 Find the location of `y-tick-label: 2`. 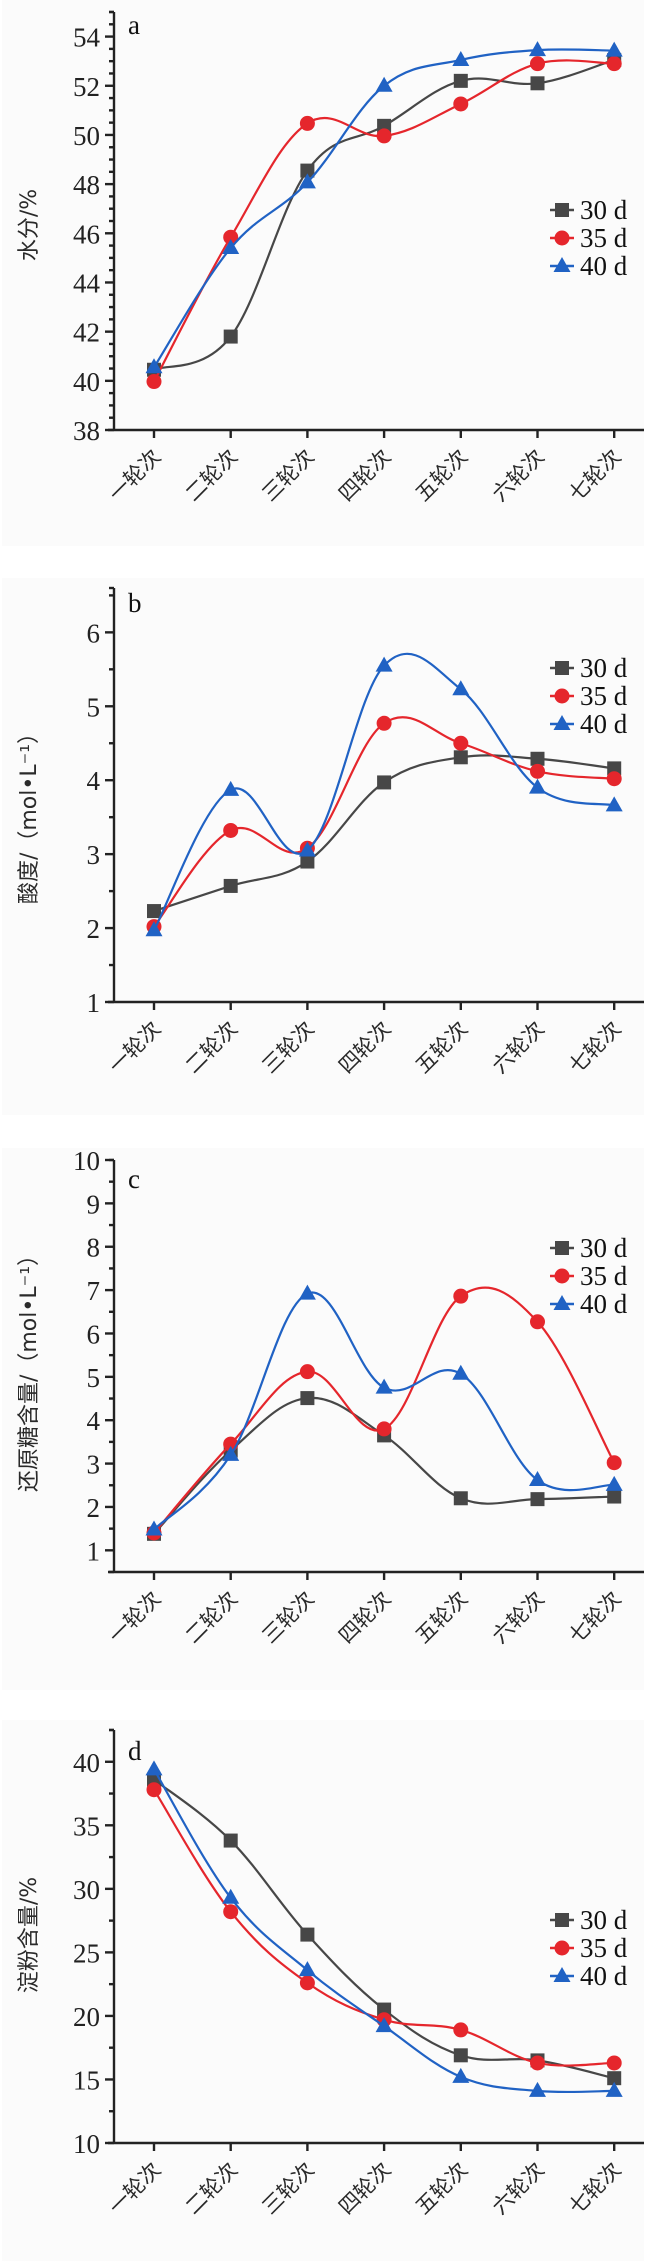

y-tick-label: 2 is located at coordinates (94, 929).